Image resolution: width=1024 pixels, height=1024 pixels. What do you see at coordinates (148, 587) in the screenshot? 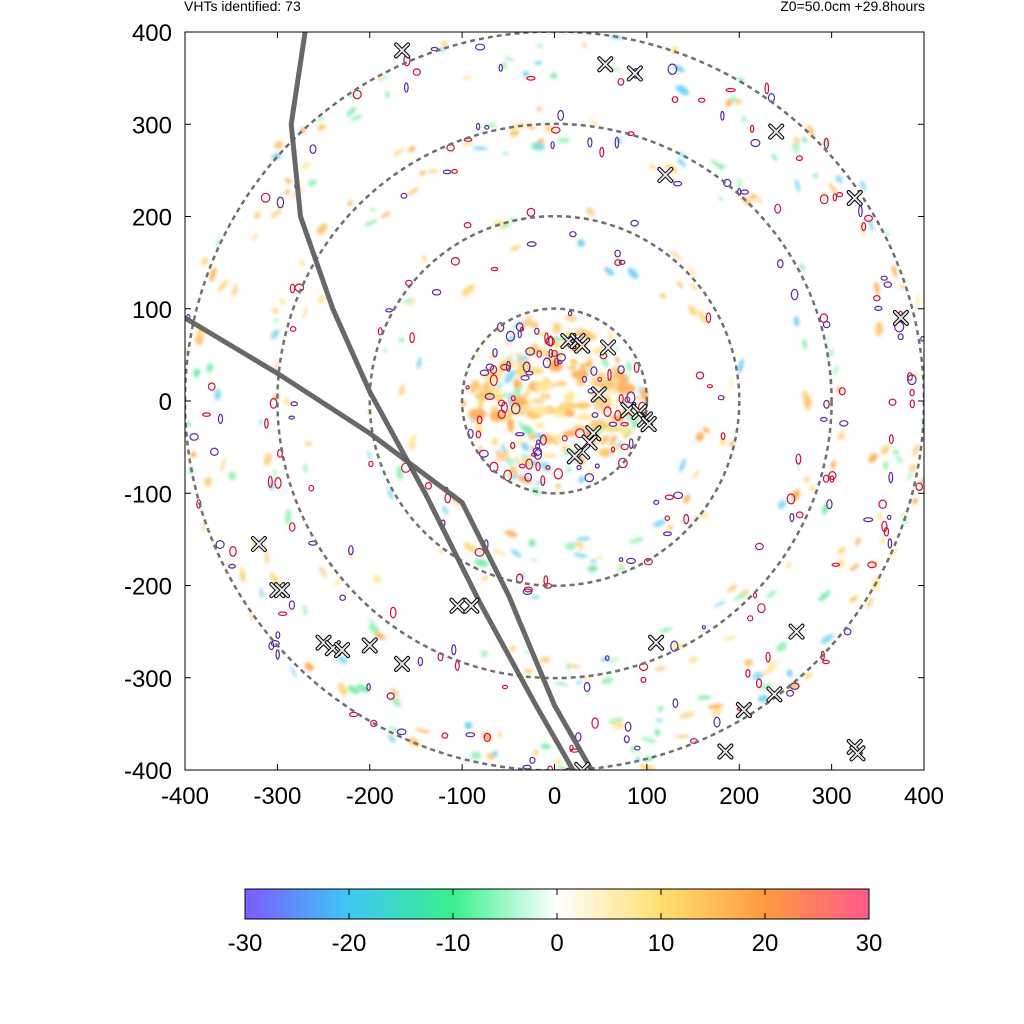
I see `y-tick-label: -200` at bounding box center [148, 587].